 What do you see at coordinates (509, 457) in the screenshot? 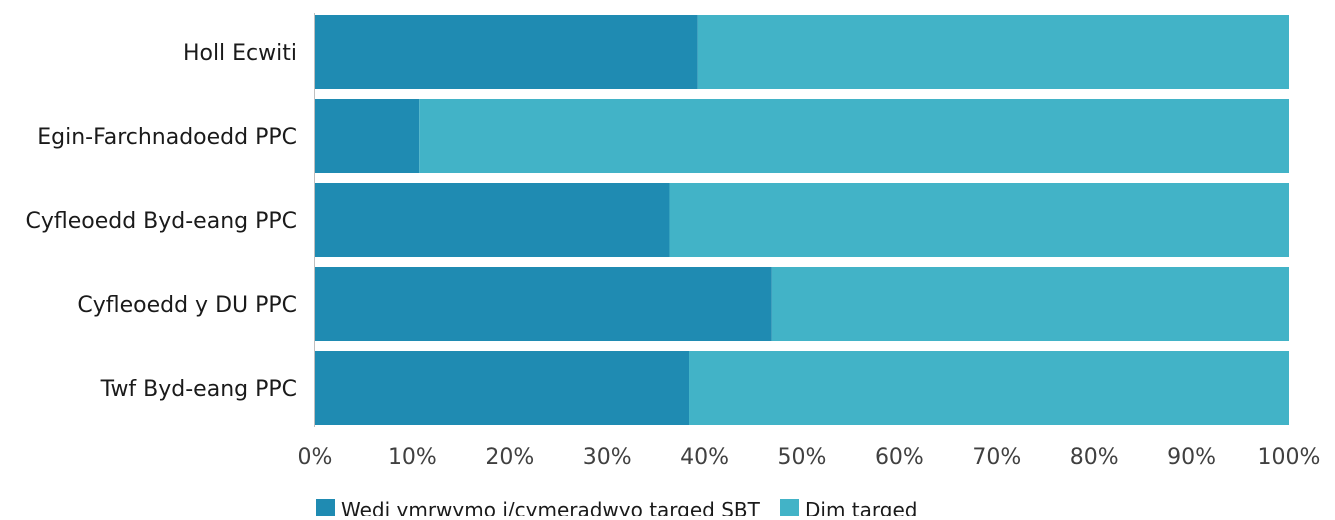
I see `x-tick-label: 20%` at bounding box center [509, 457].